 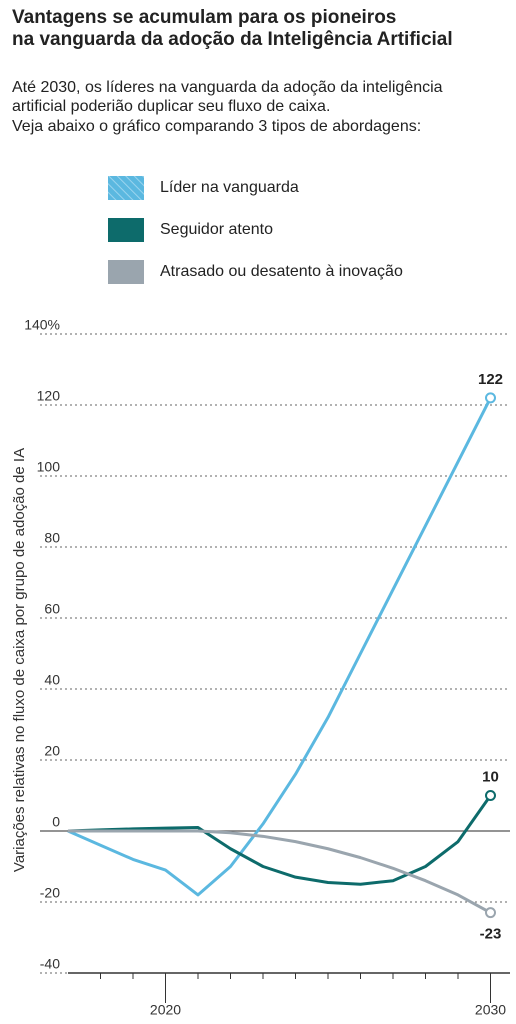 I want to click on y-tick-label: -40, so click(x=50, y=964).